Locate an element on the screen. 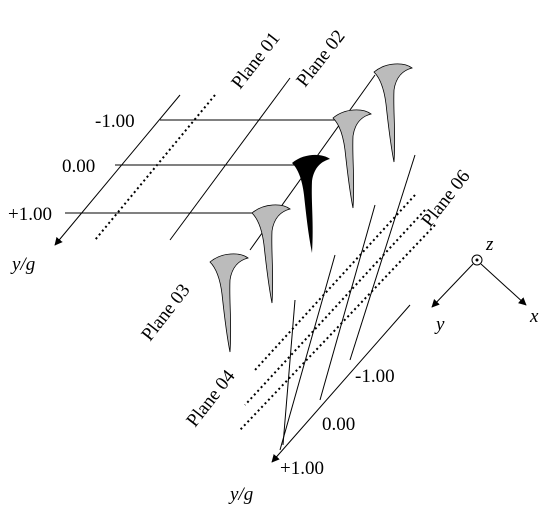 The height and width of the screenshot is (515, 550). plane-label: Plane 04 is located at coordinates (210, 398).